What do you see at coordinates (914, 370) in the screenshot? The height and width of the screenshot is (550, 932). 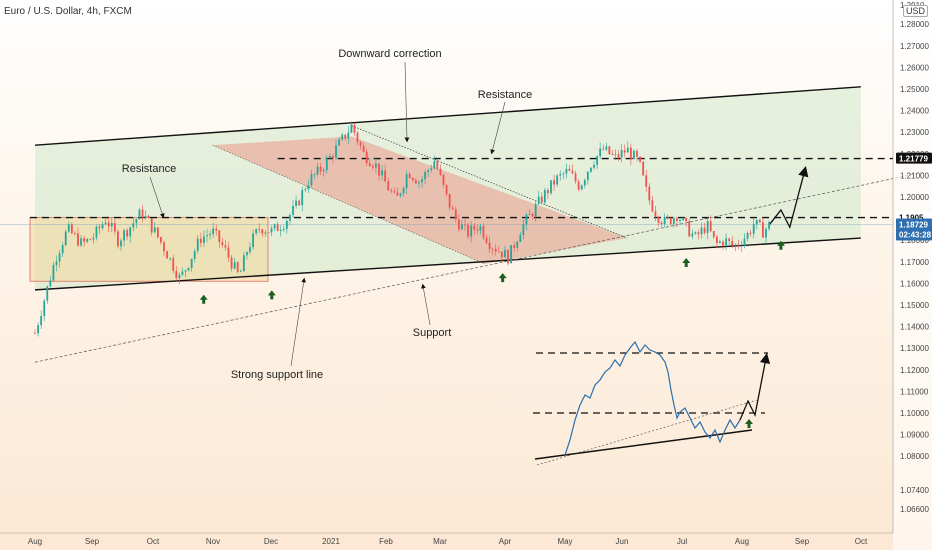 I see `price-axis-tick: 1.12000` at bounding box center [914, 370].